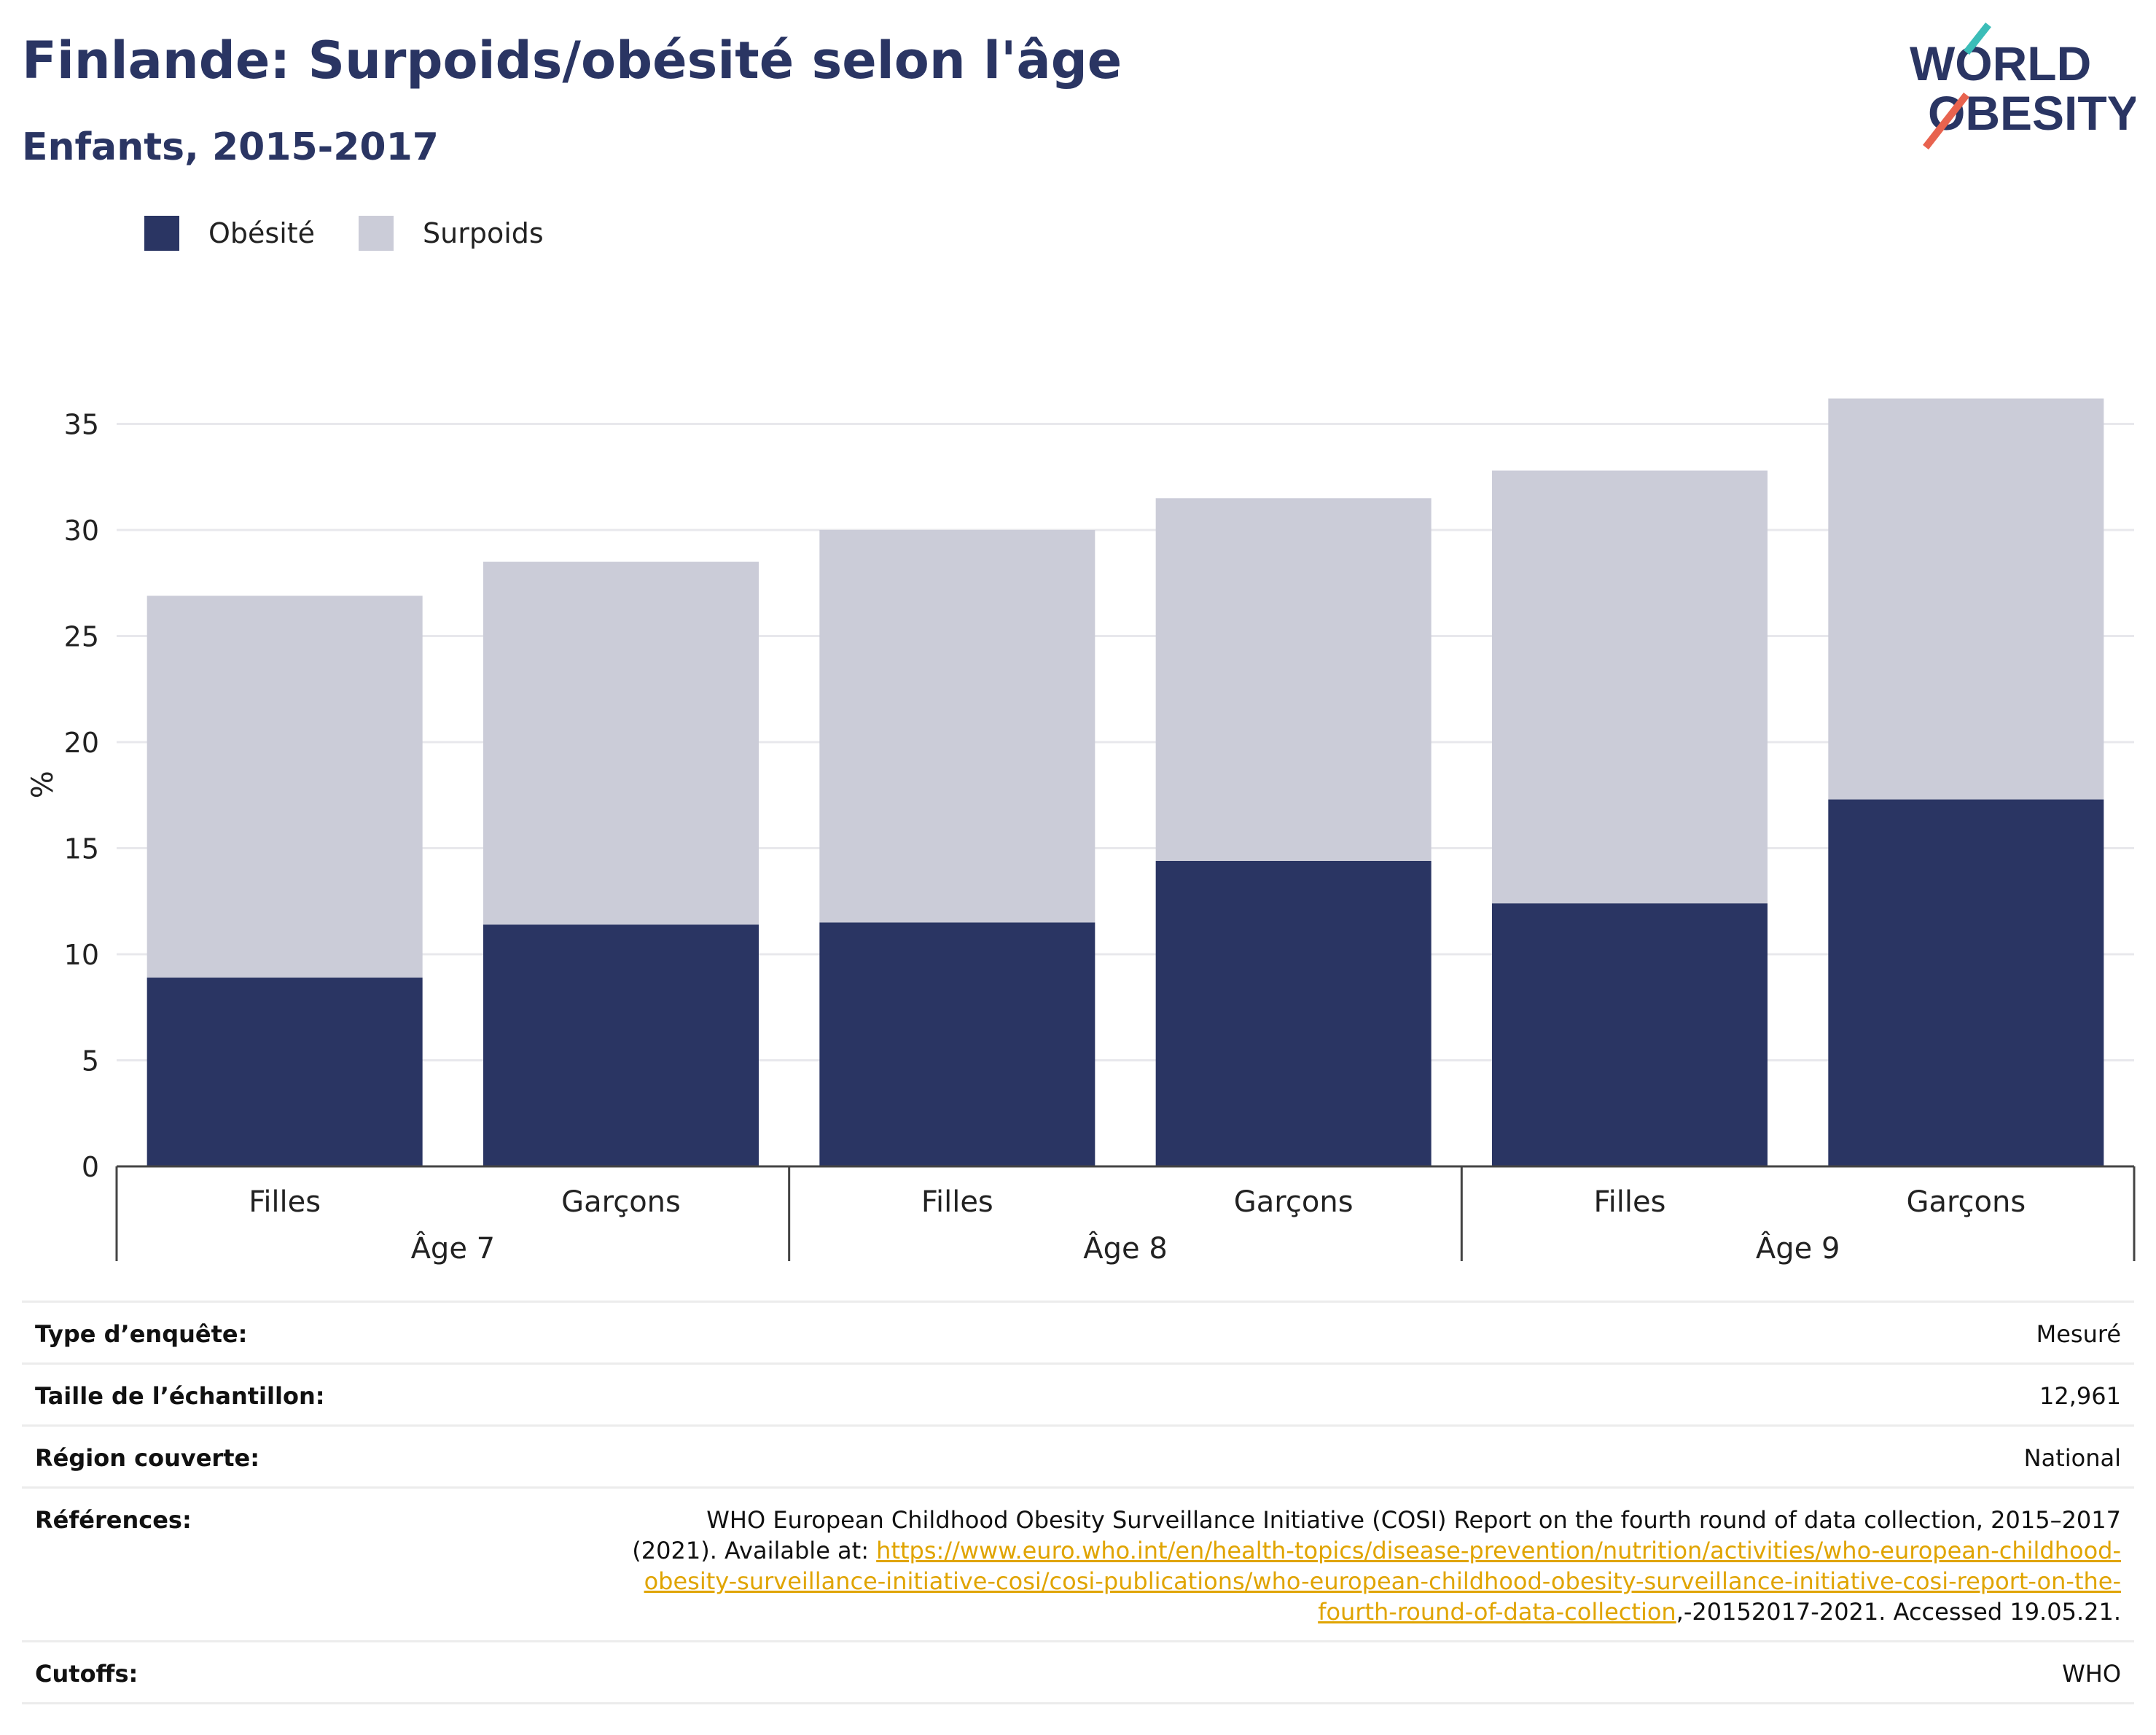 The width and height of the screenshot is (2156, 1735). Describe the element at coordinates (376, 233) in the screenshot. I see `legend-swatch-overweight` at that location.